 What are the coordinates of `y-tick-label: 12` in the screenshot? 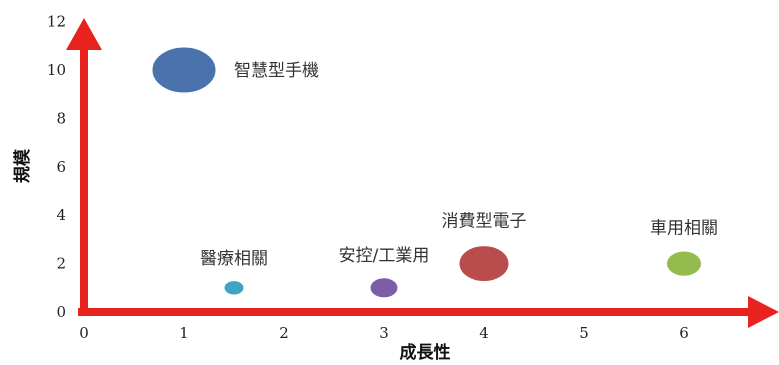 It's located at (56, 22).